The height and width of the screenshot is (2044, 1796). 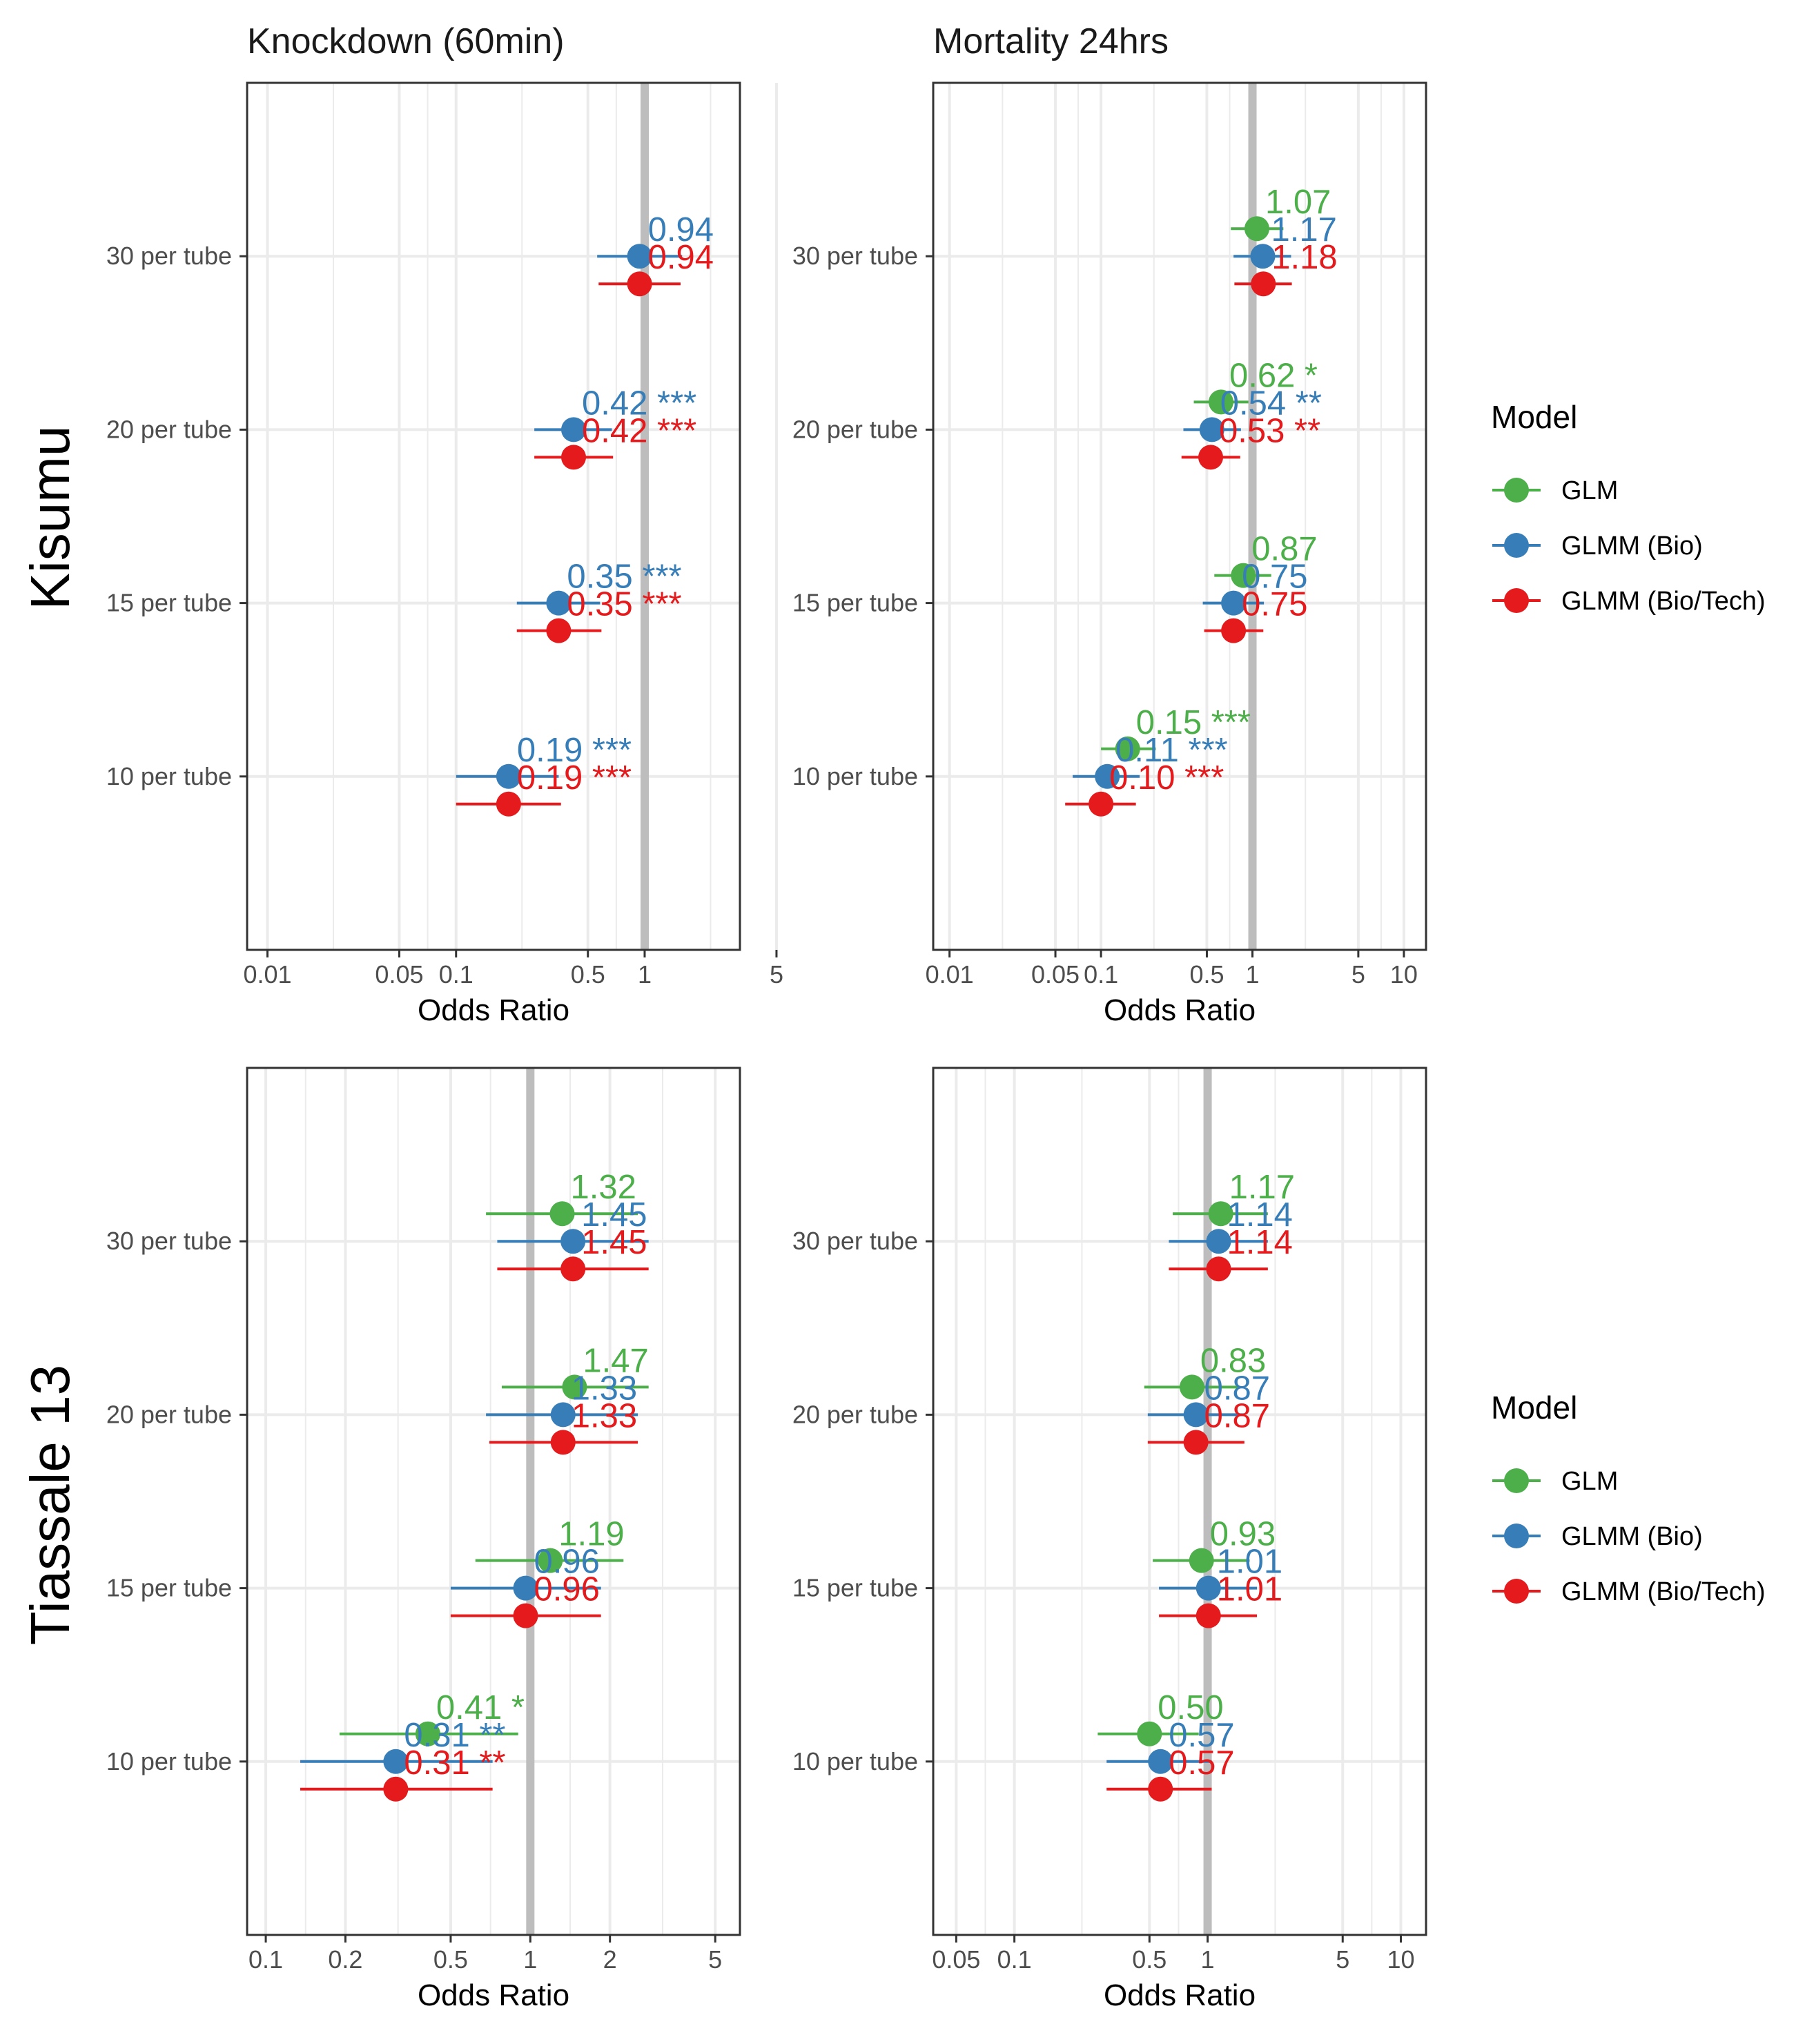 What do you see at coordinates (455, 1763) in the screenshot?
I see `estimate-label-glmm-bio-tech: 0.31 **` at bounding box center [455, 1763].